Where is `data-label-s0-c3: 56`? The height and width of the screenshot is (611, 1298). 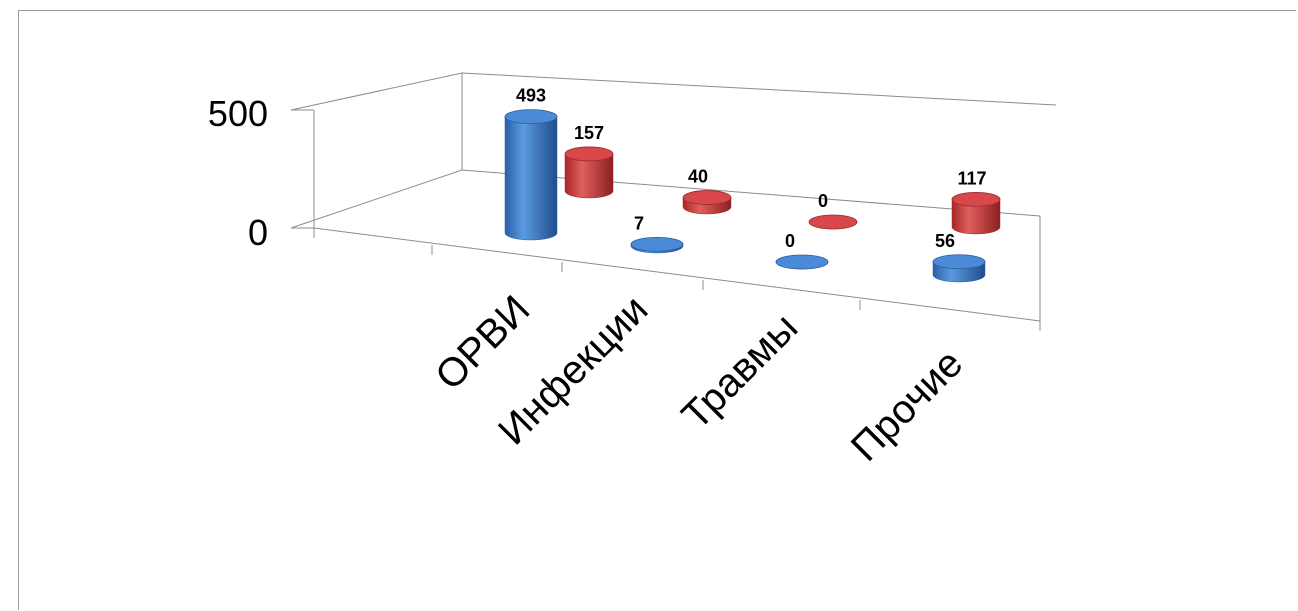 data-label-s0-c3: 56 is located at coordinates (945, 241).